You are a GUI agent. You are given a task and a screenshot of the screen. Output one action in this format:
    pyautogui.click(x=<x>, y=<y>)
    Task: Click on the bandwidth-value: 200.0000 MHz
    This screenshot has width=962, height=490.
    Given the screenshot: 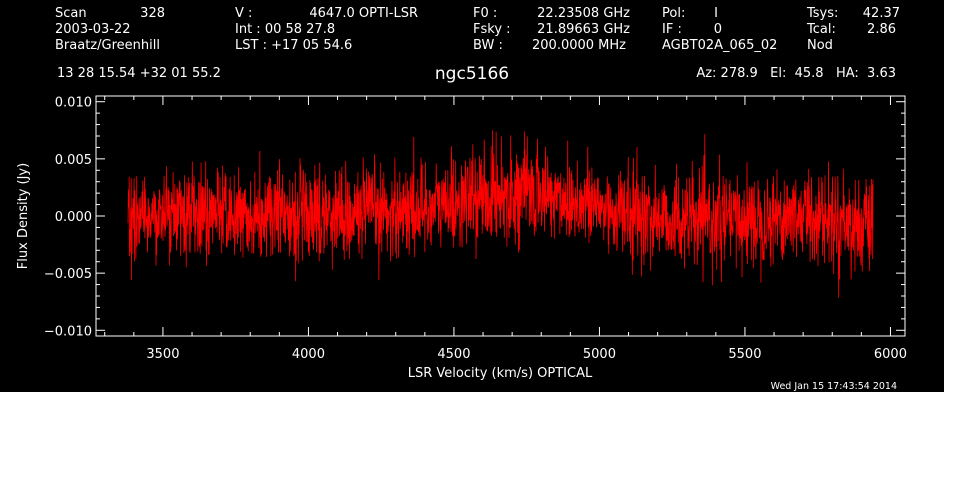 What is the action you would take?
    pyautogui.click(x=579, y=45)
    